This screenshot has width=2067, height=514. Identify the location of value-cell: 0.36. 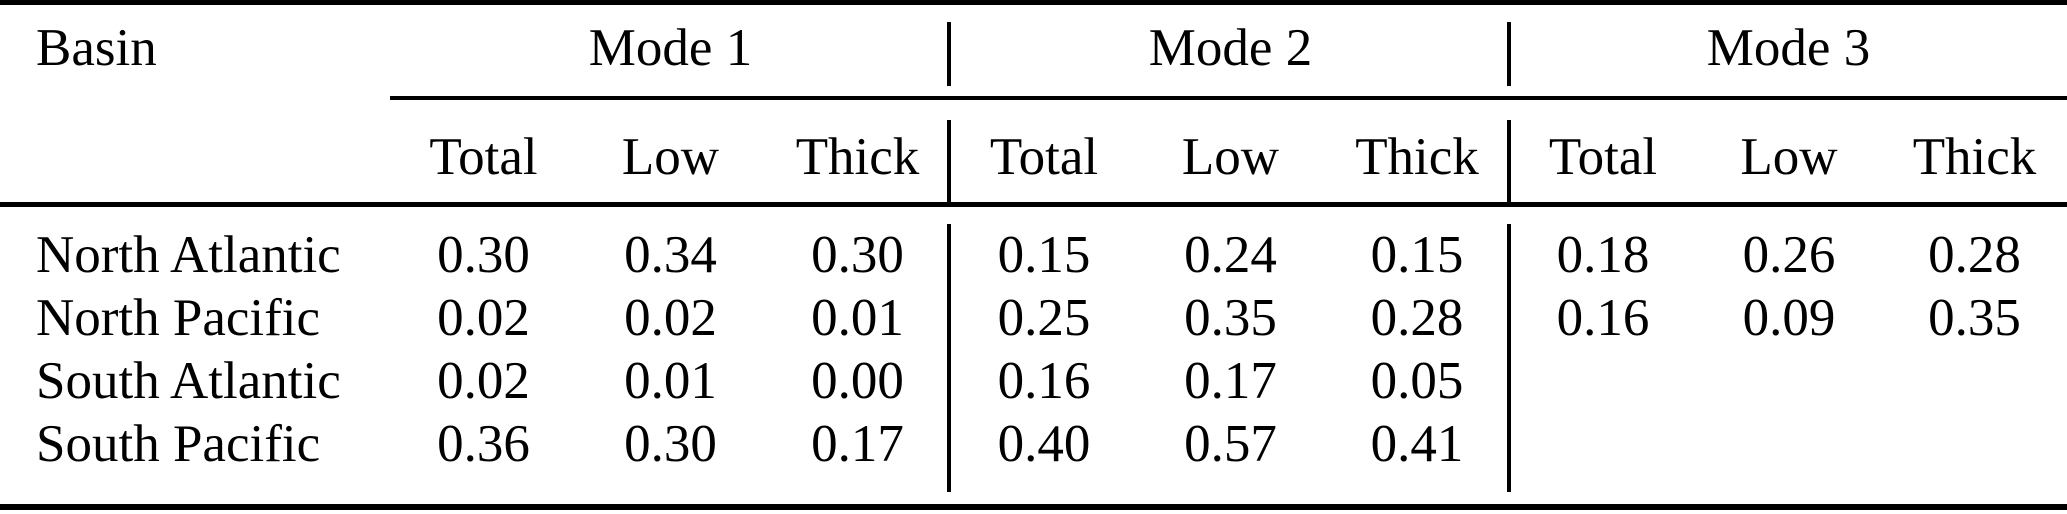
(483, 444).